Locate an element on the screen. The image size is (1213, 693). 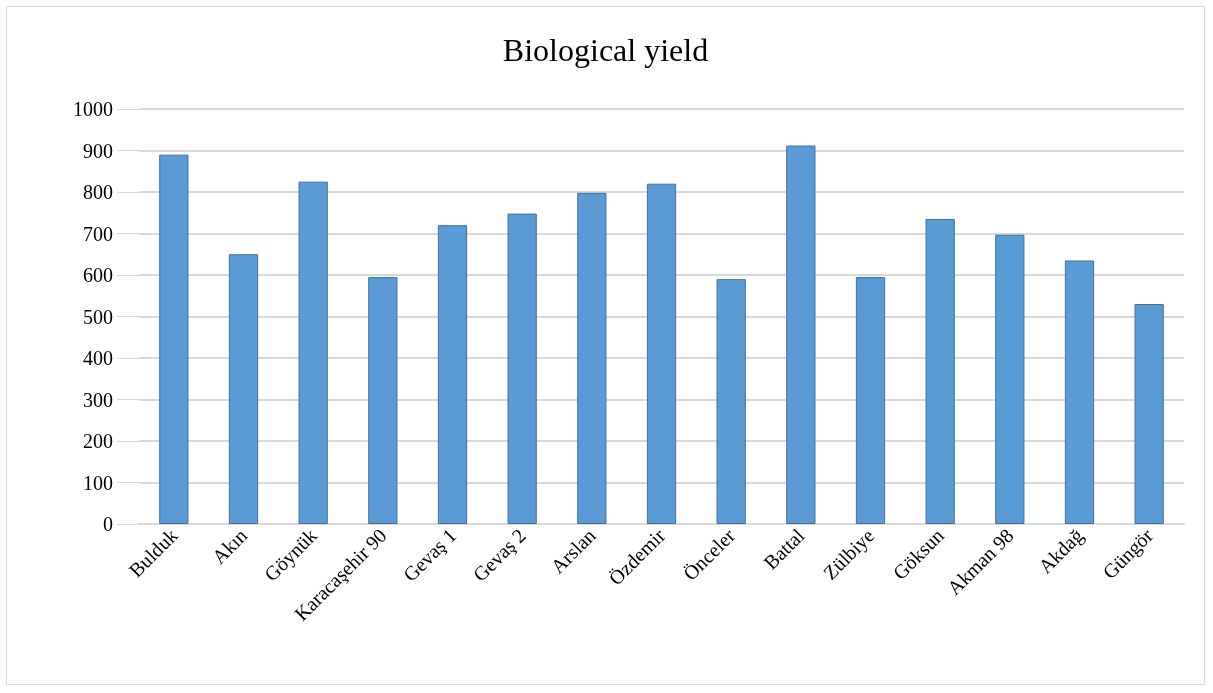
y-tick-label: 200 is located at coordinates (98, 441).